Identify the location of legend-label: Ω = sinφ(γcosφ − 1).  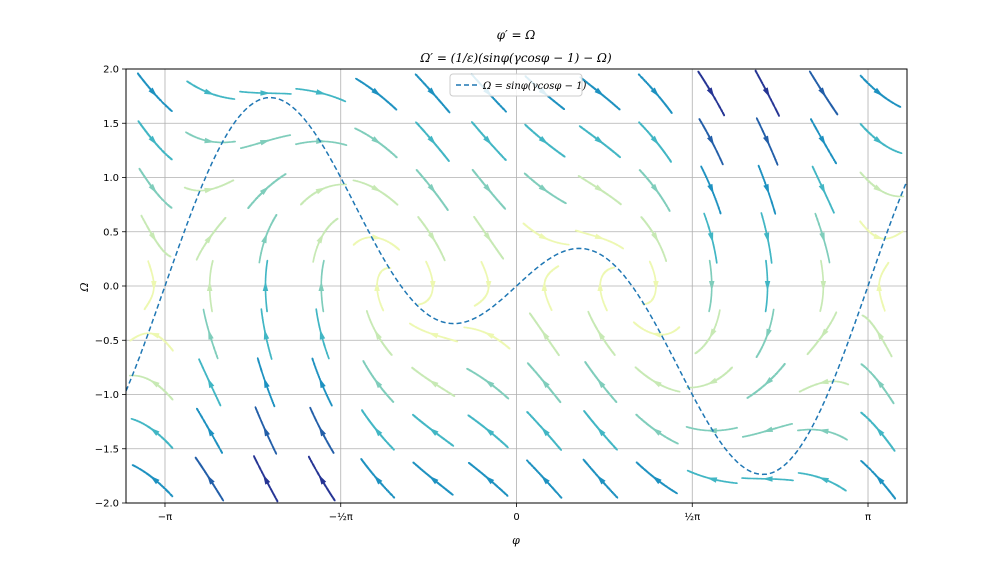
(534, 86).